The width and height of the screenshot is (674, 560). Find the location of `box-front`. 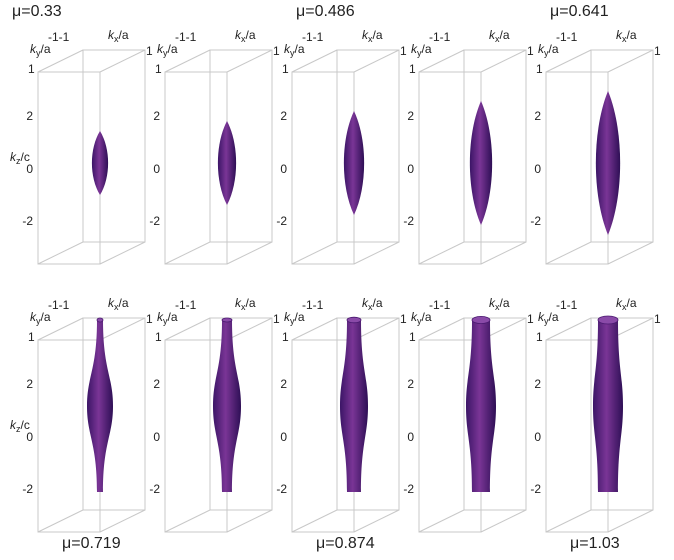

box-front is located at coordinates (69, 436).